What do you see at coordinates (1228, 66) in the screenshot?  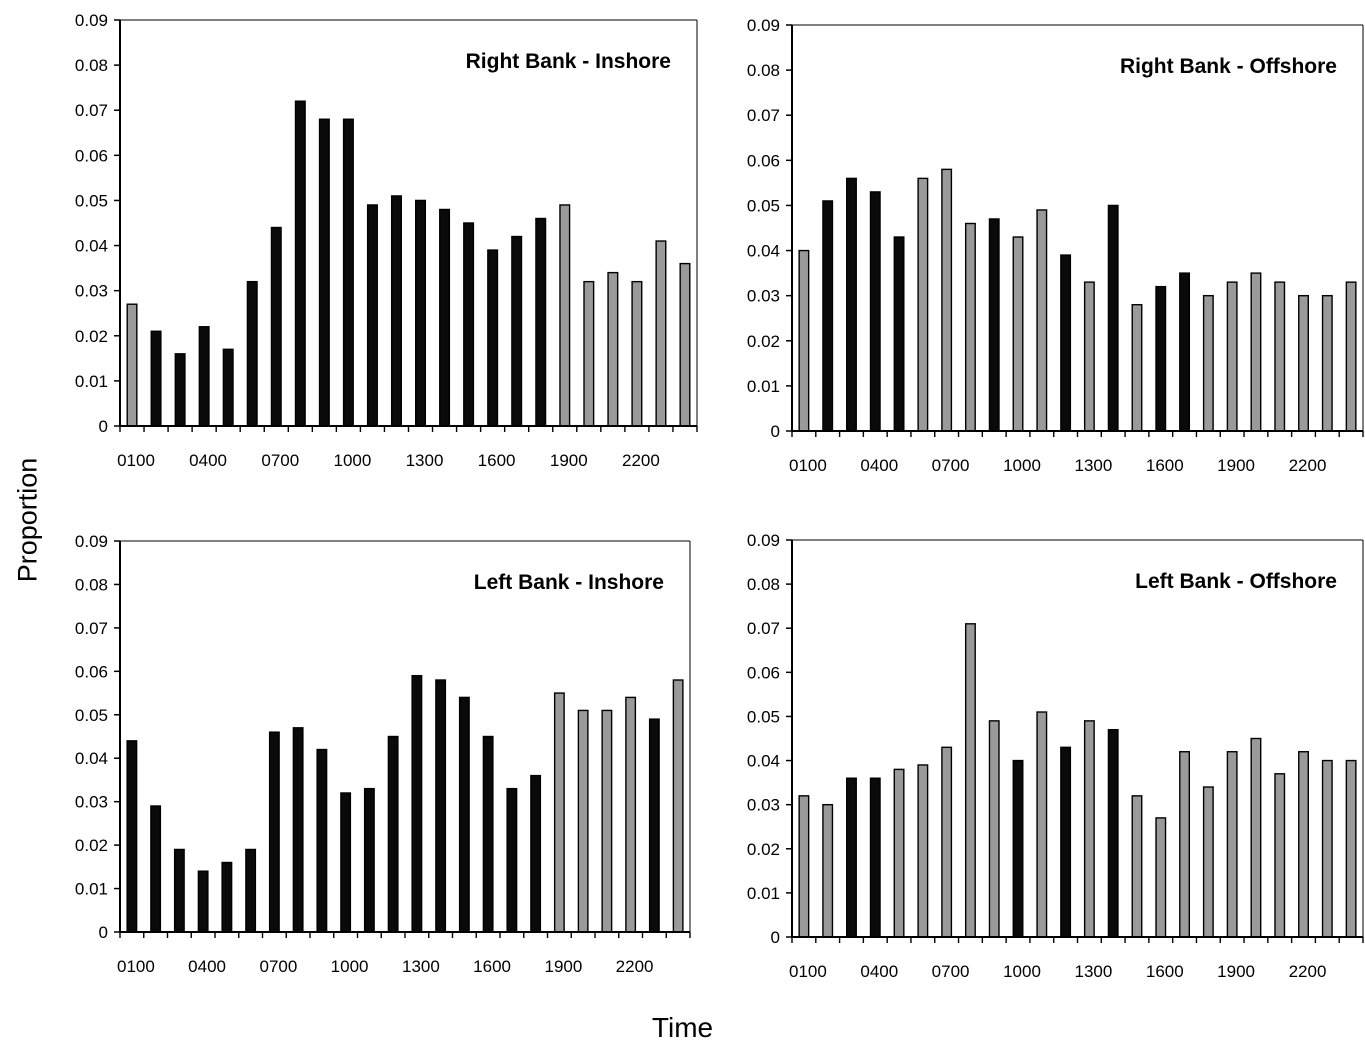 I see `panel-title: Right Bank - Offshore` at bounding box center [1228, 66].